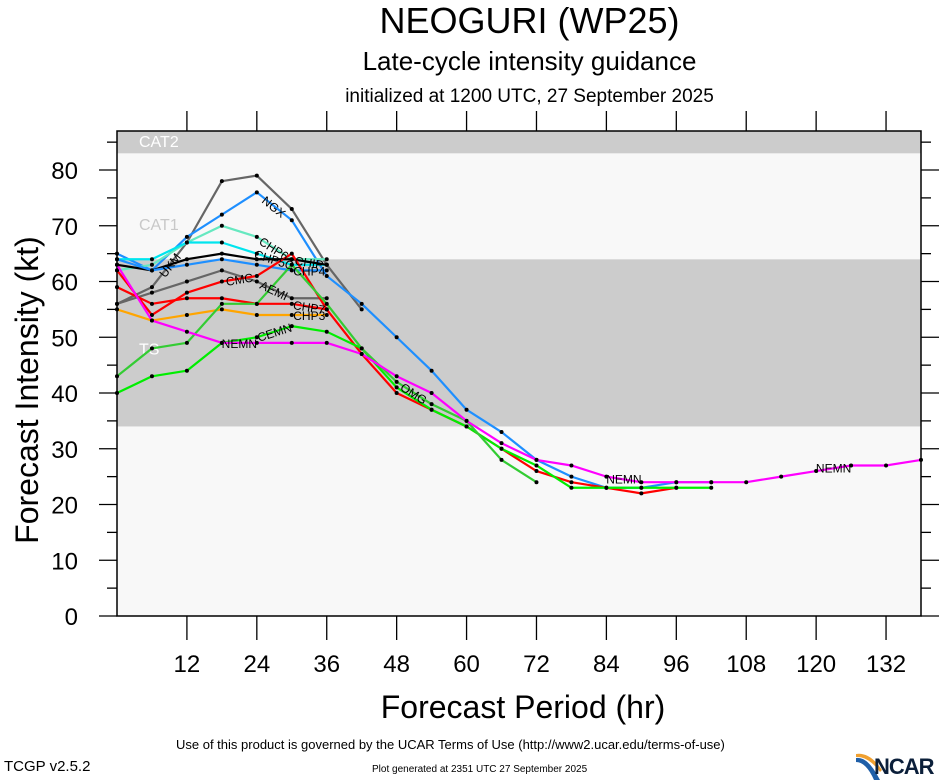 The width and height of the screenshot is (939, 780). What do you see at coordinates (523, 707) in the screenshot?
I see `x-axis-label: Forecast Period (hr)` at bounding box center [523, 707].